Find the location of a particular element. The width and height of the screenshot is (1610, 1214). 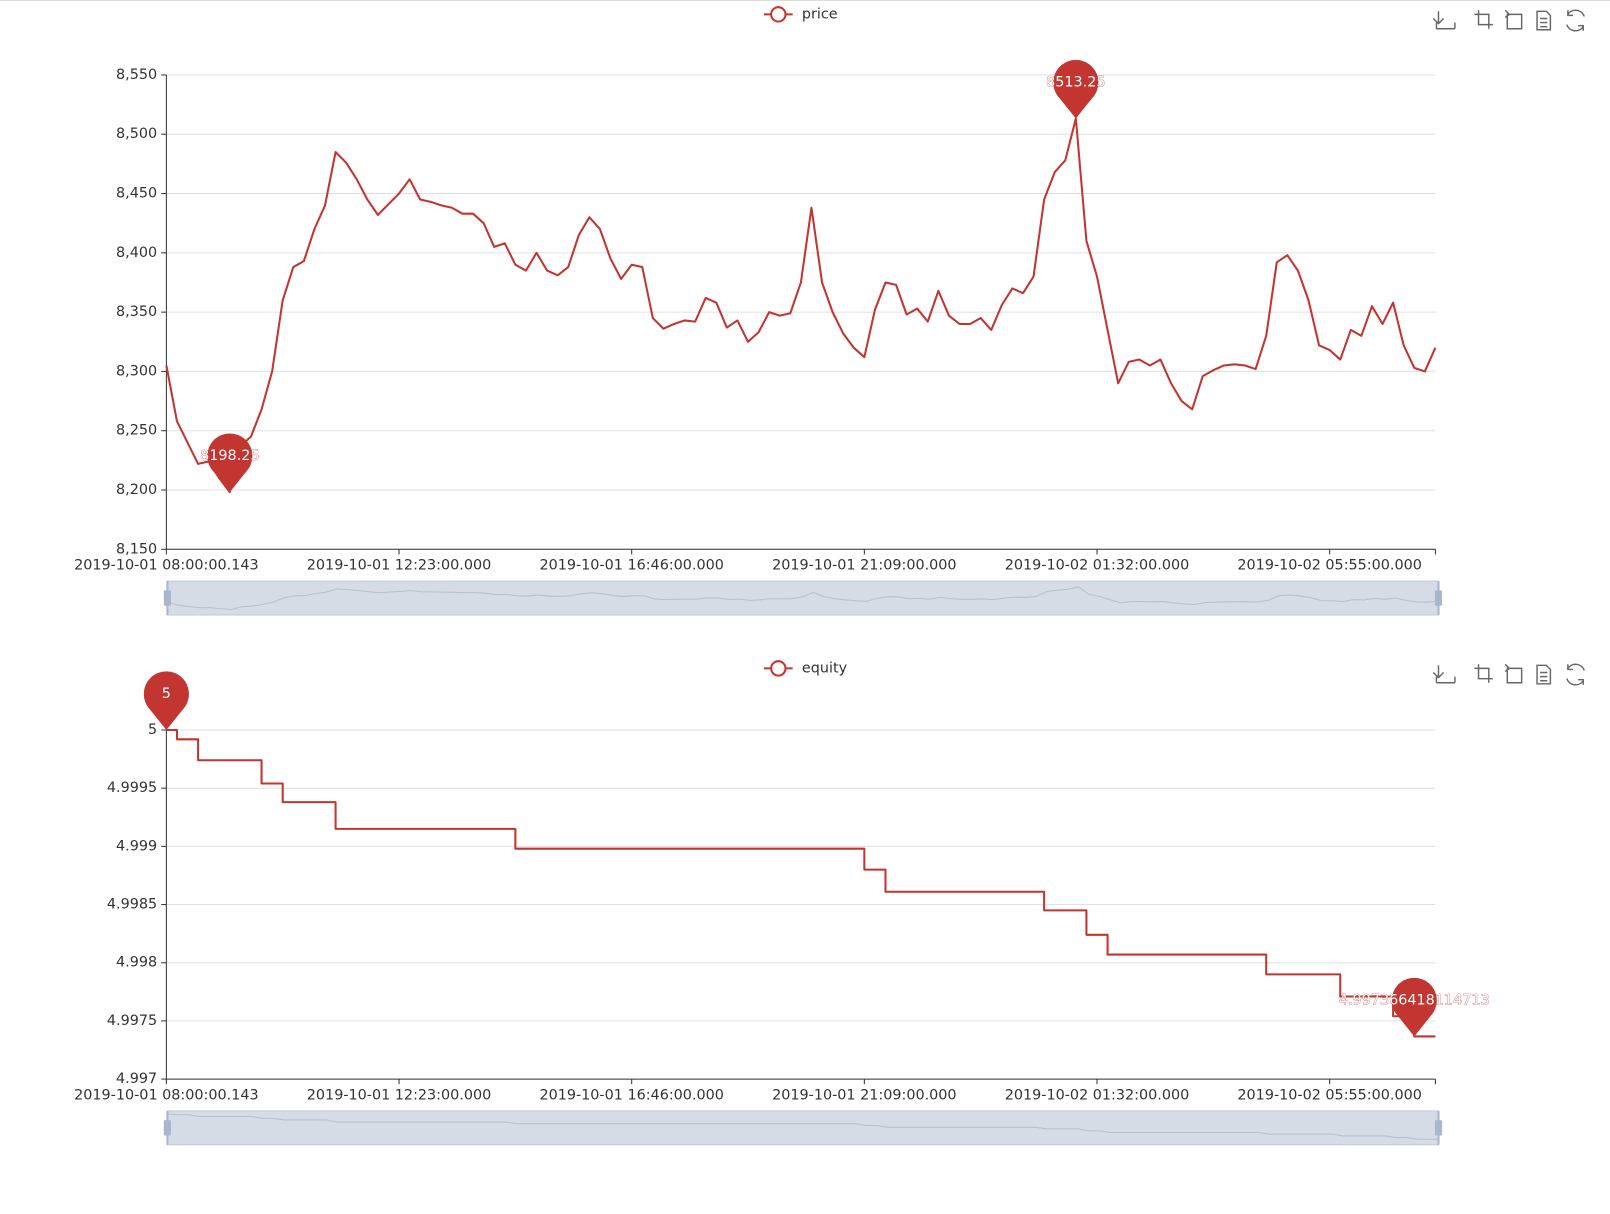

y-tick-label: 4.997 is located at coordinates (136, 1079).